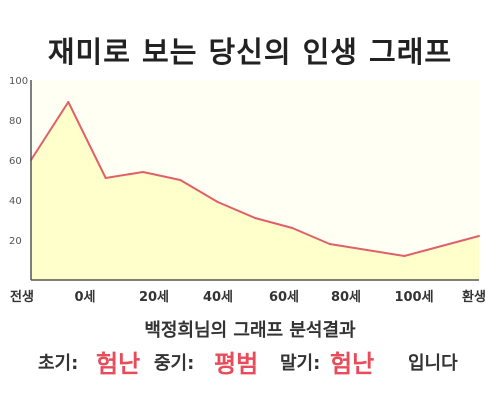 Image resolution: width=500 pixels, height=400 pixels. What do you see at coordinates (250, 52) in the screenshot?
I see `chart-title: 재미로 보는 당신의 인생 그래프` at bounding box center [250, 52].